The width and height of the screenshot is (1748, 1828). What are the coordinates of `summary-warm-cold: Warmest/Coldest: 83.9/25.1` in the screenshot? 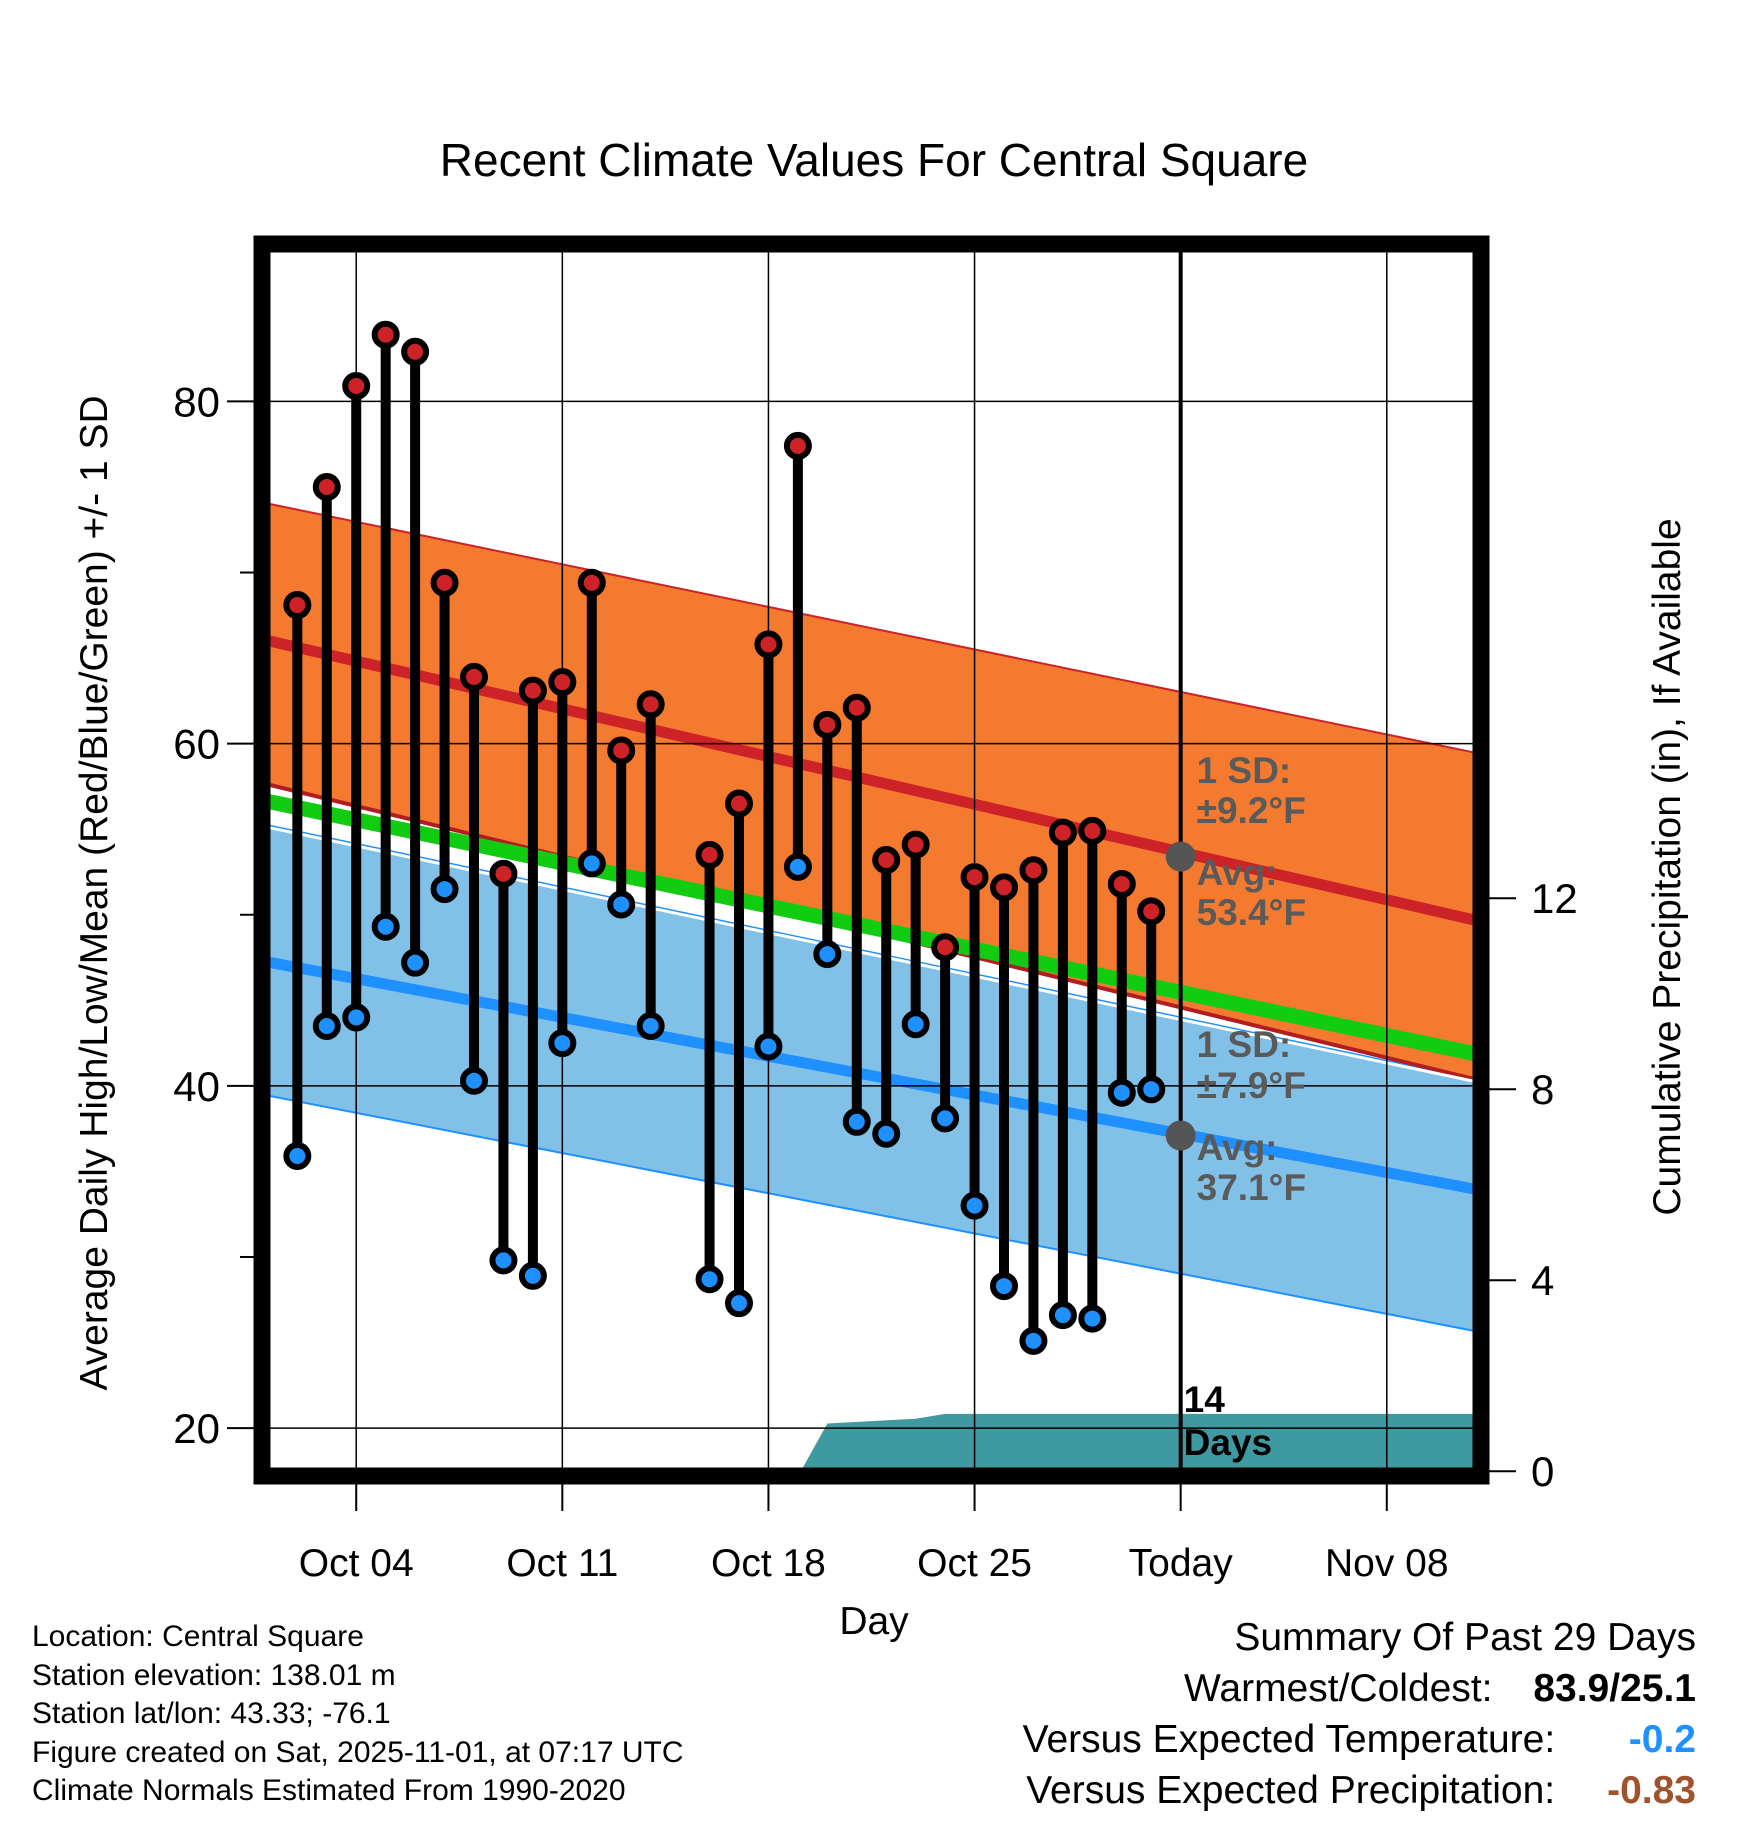 It's located at (1359, 1688).